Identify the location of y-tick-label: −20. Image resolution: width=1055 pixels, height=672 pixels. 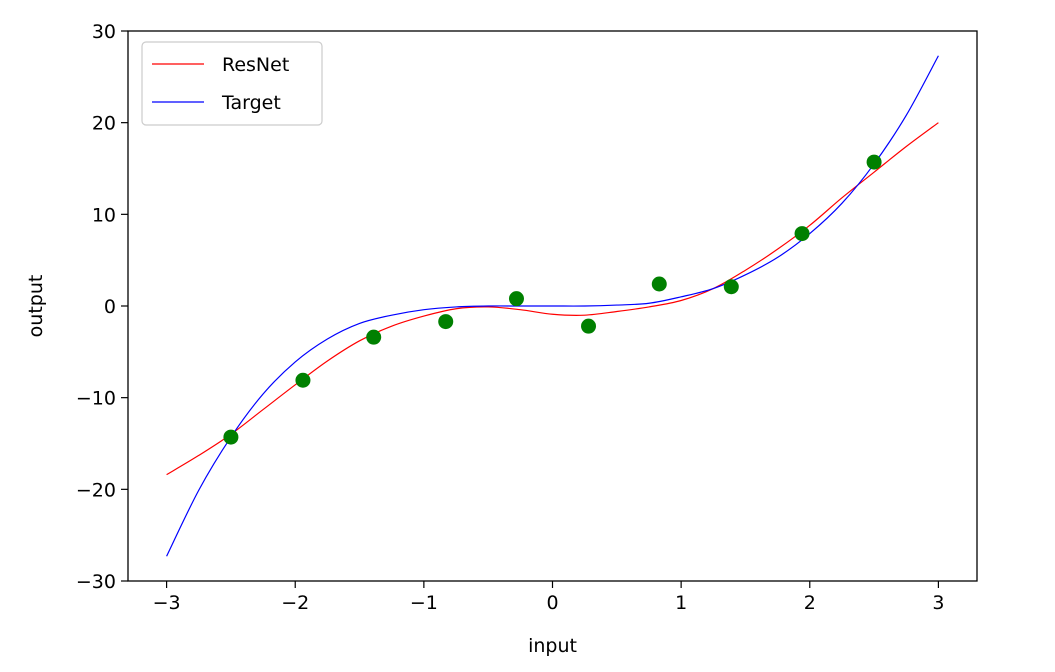
(96, 490).